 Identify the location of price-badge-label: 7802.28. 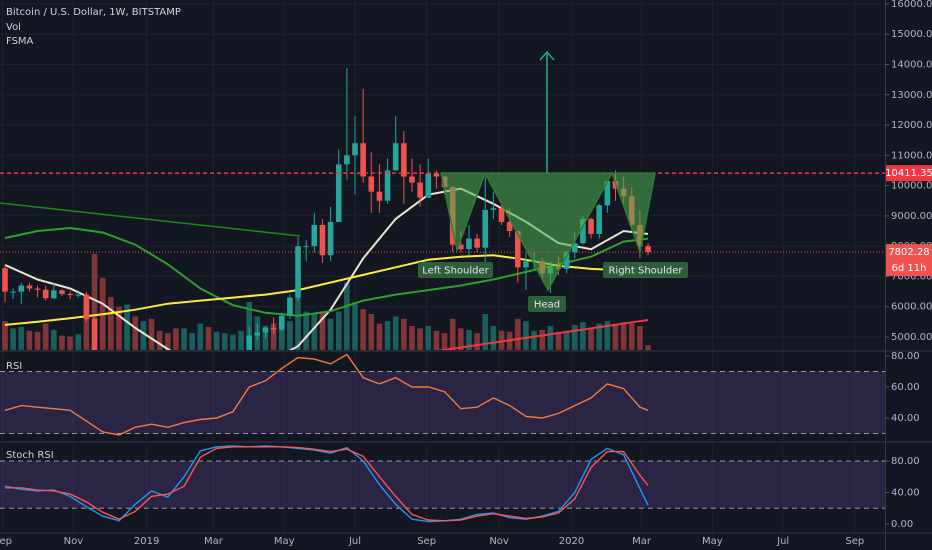
(908, 252).